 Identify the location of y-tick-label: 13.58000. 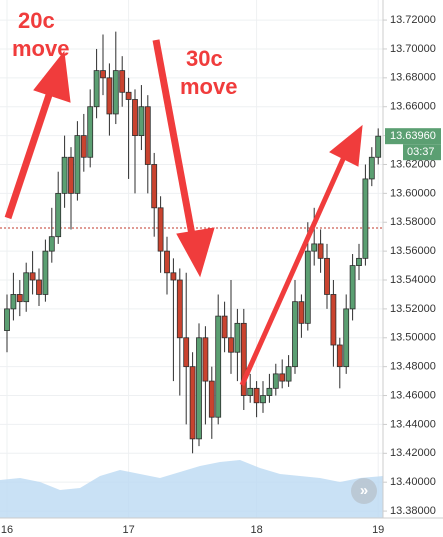
(413, 222).